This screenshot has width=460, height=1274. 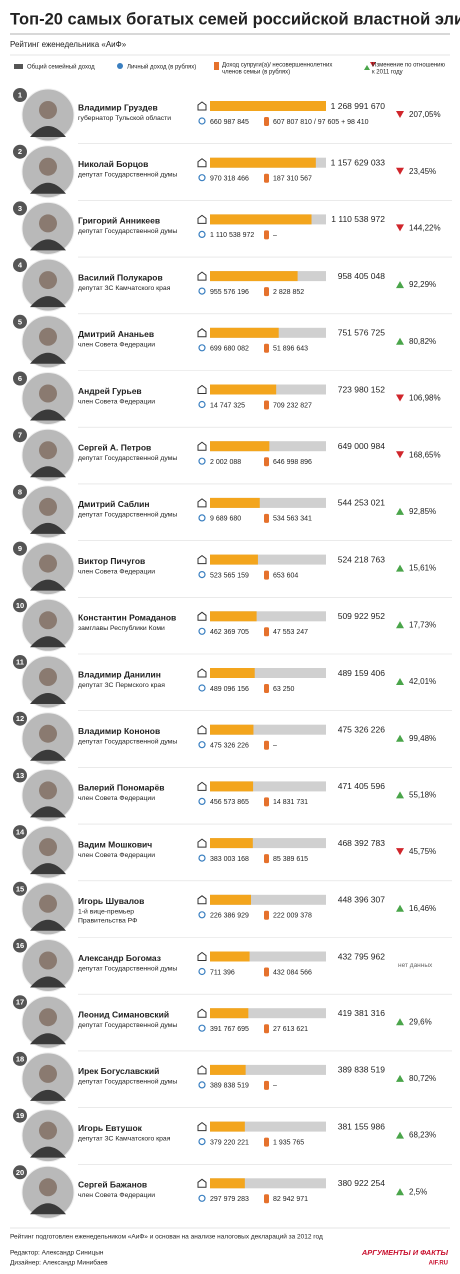 I want to click on rank: 8, so click(x=20, y=491).